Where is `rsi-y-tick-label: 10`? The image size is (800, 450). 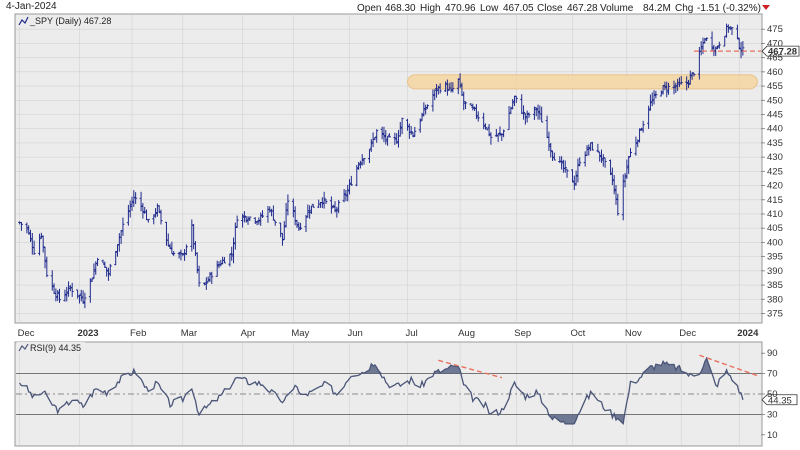
rsi-y-tick-label: 10 is located at coordinates (772, 435).